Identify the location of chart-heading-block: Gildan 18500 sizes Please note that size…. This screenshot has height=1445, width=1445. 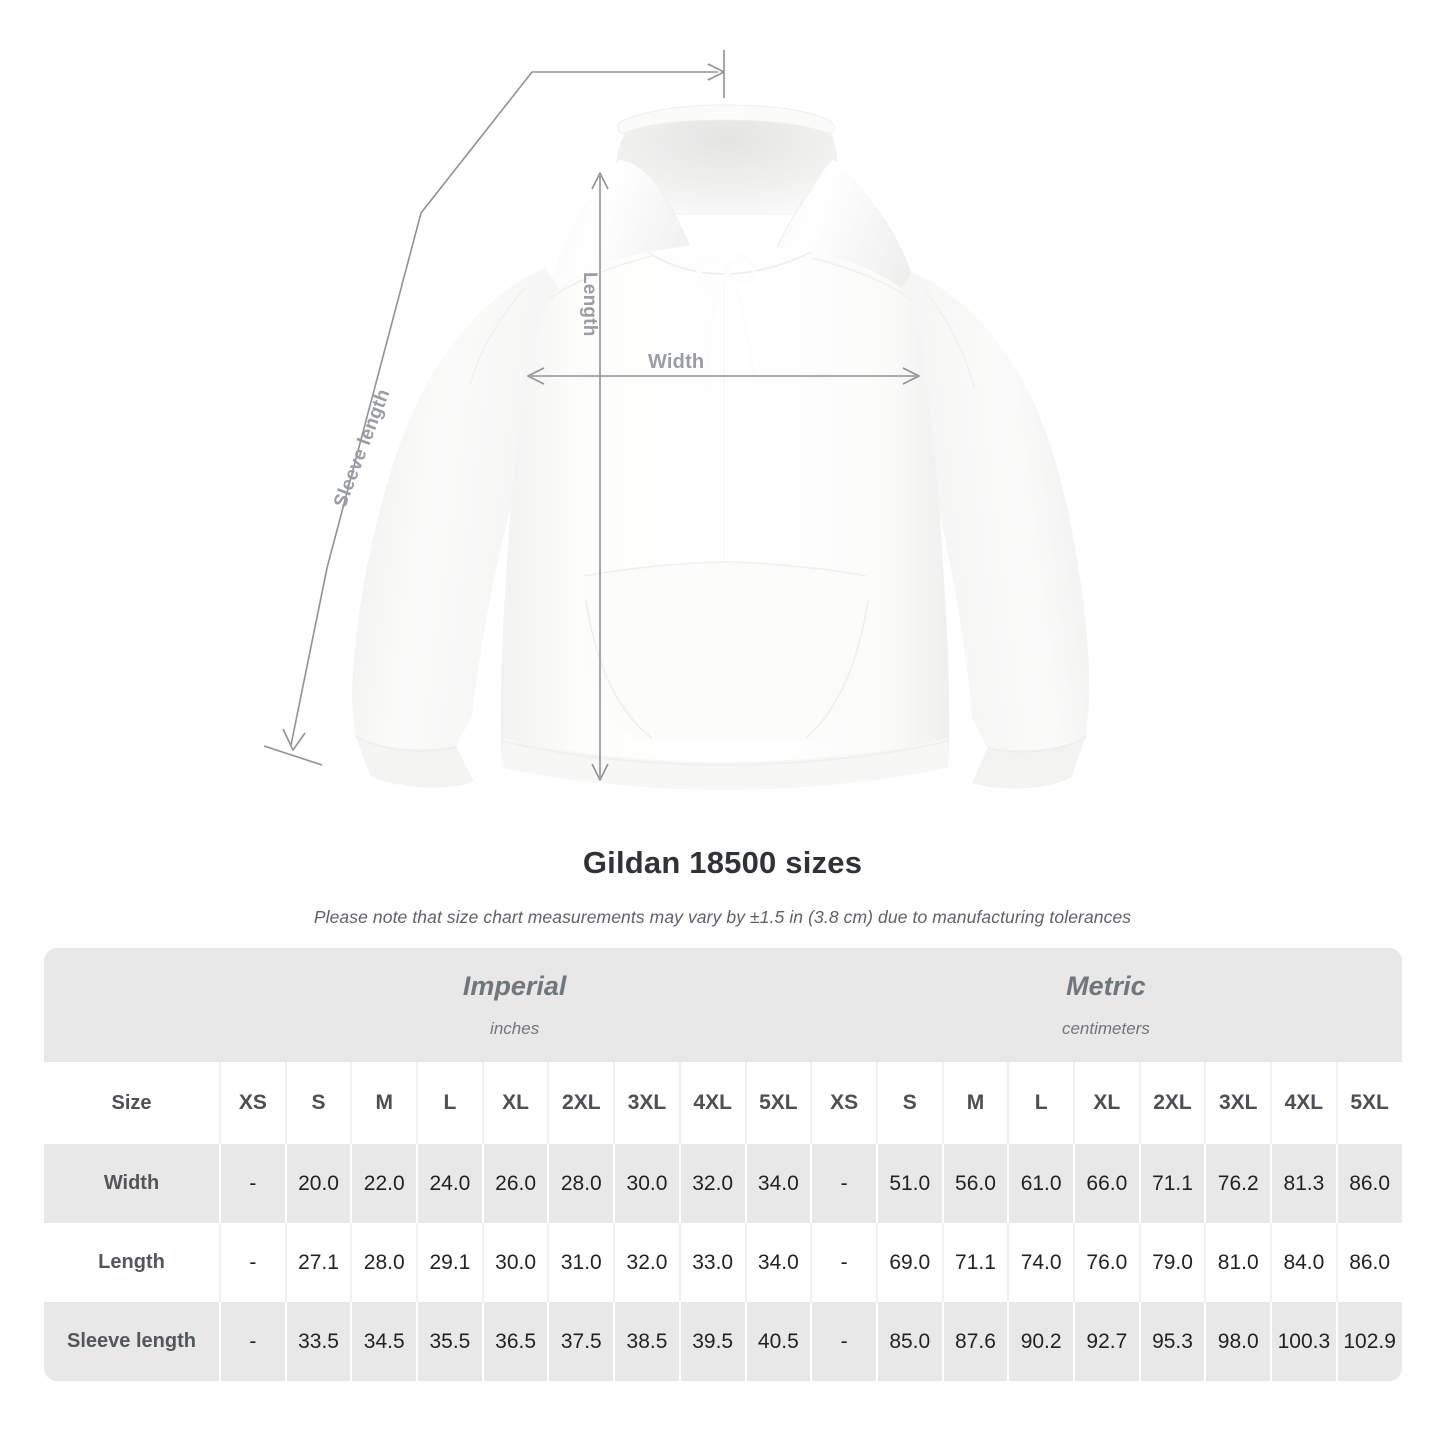
(722, 886).